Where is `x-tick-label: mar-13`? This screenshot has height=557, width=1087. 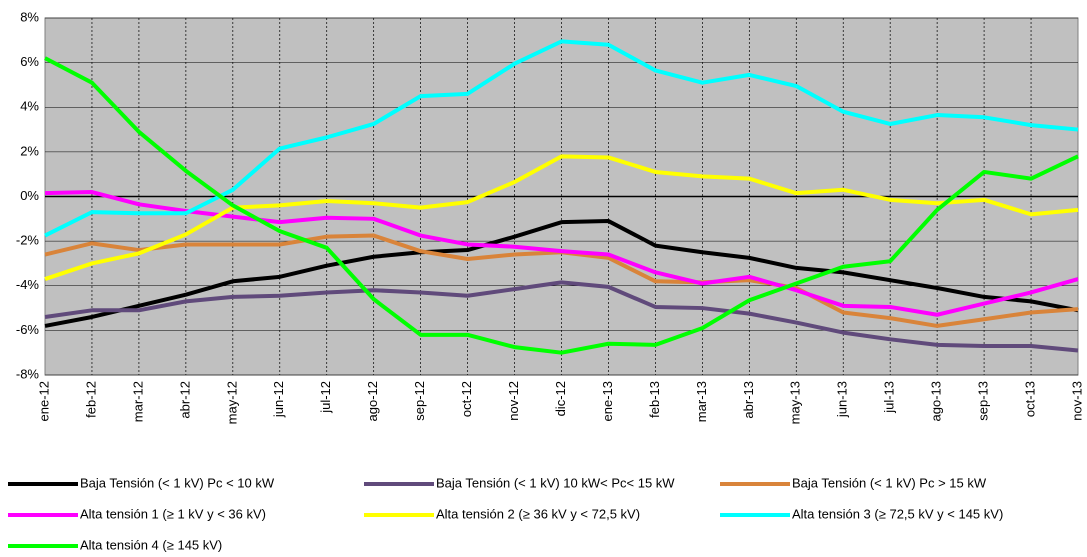 x-tick-label: mar-13 is located at coordinates (701, 401).